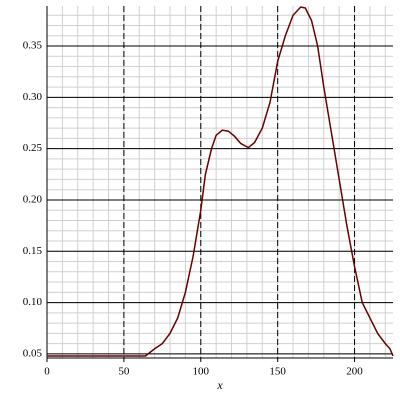 This screenshot has width=400, height=400. I want to click on x-tick-label: 100, so click(201, 372).